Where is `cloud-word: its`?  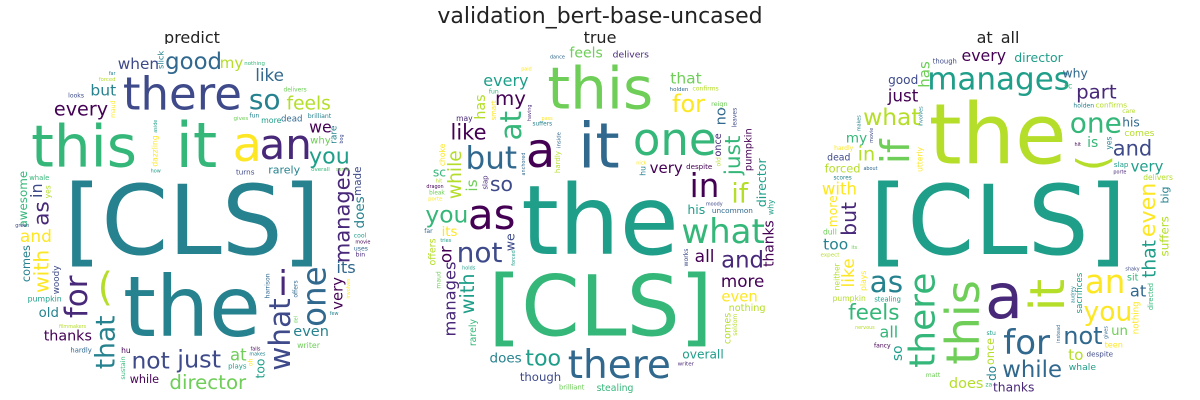
cloud-word: its is located at coordinates (854, 248).